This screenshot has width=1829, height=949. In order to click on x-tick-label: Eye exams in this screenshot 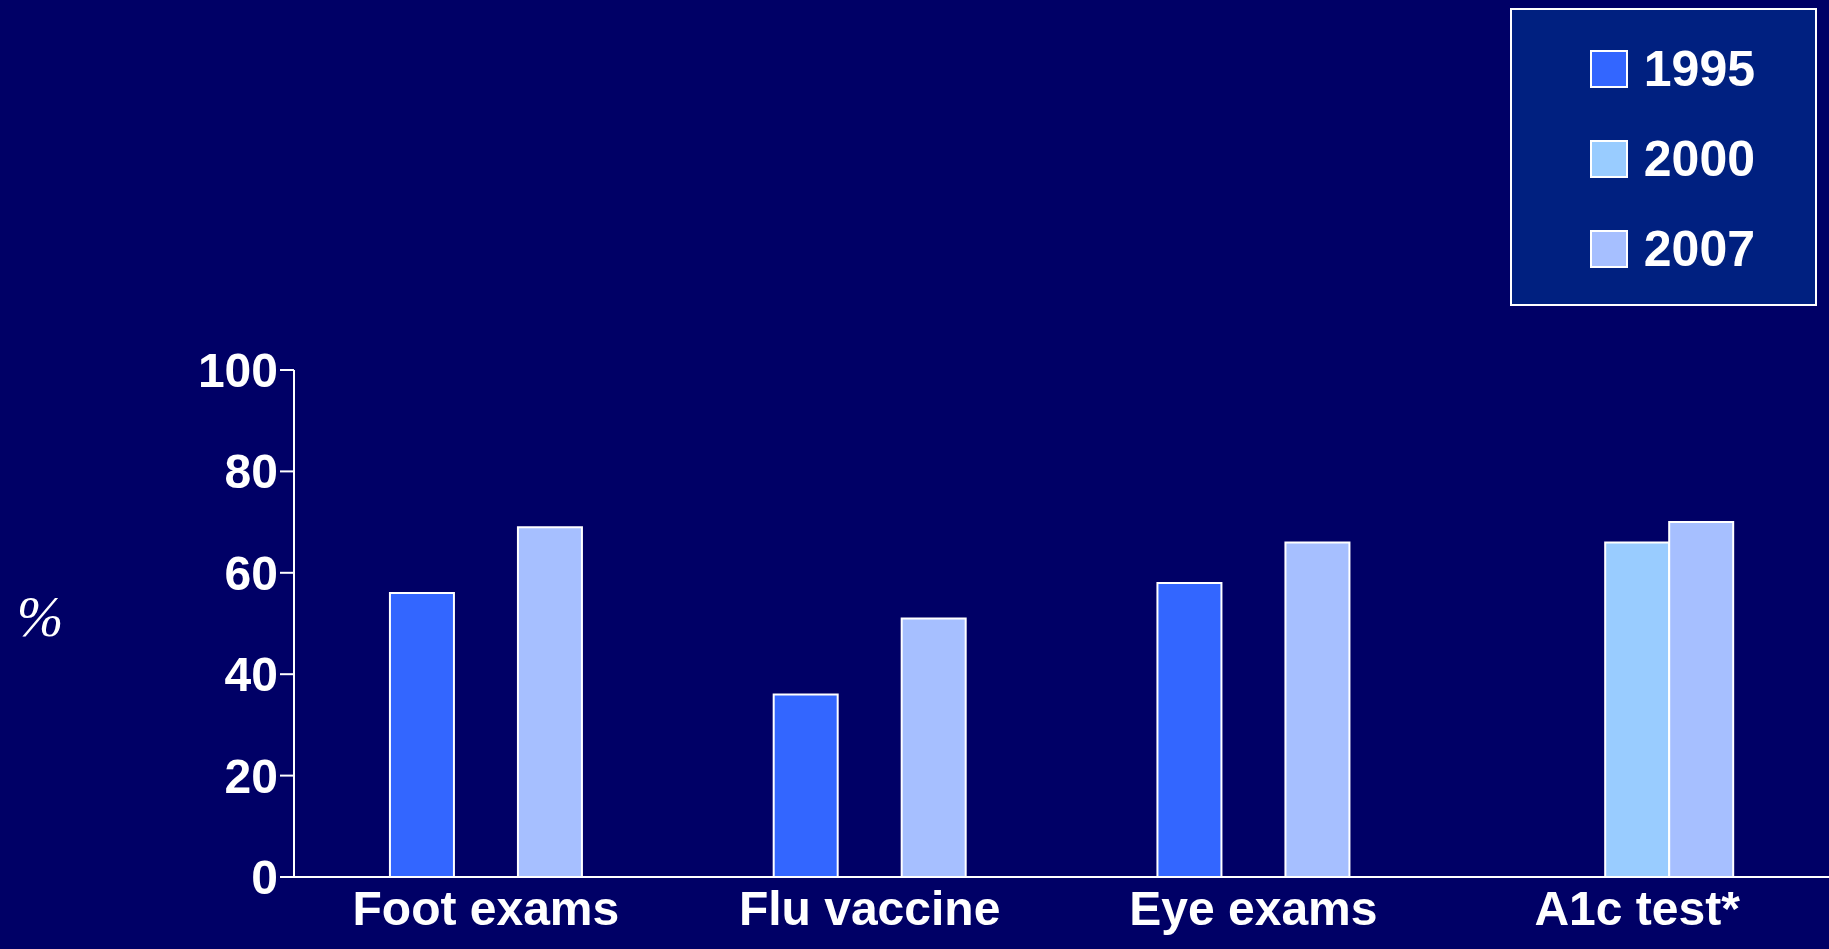, I will do `click(1253, 909)`.